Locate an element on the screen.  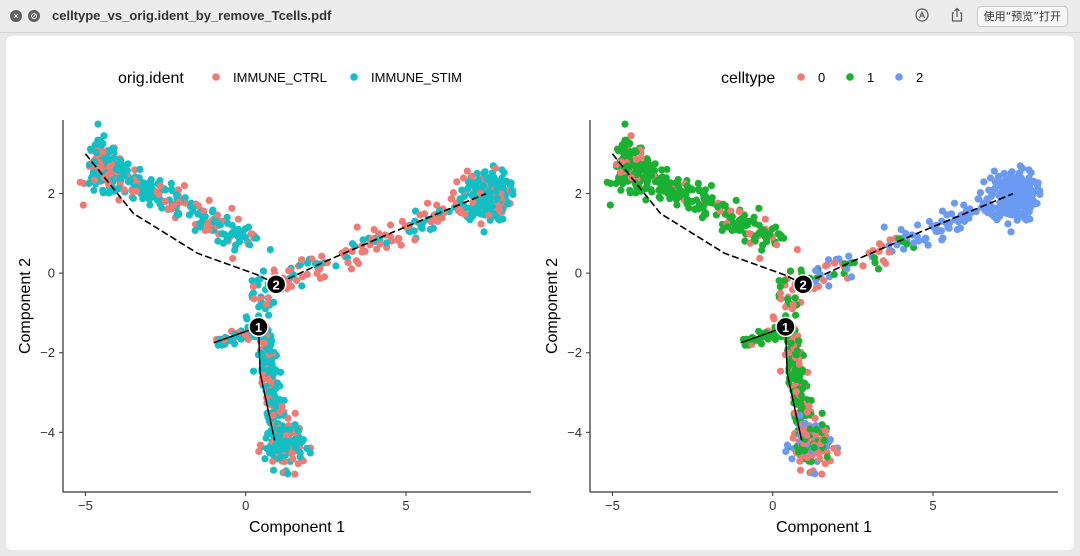
disabled-circle-icon: ⊘ is located at coordinates (34, 16).